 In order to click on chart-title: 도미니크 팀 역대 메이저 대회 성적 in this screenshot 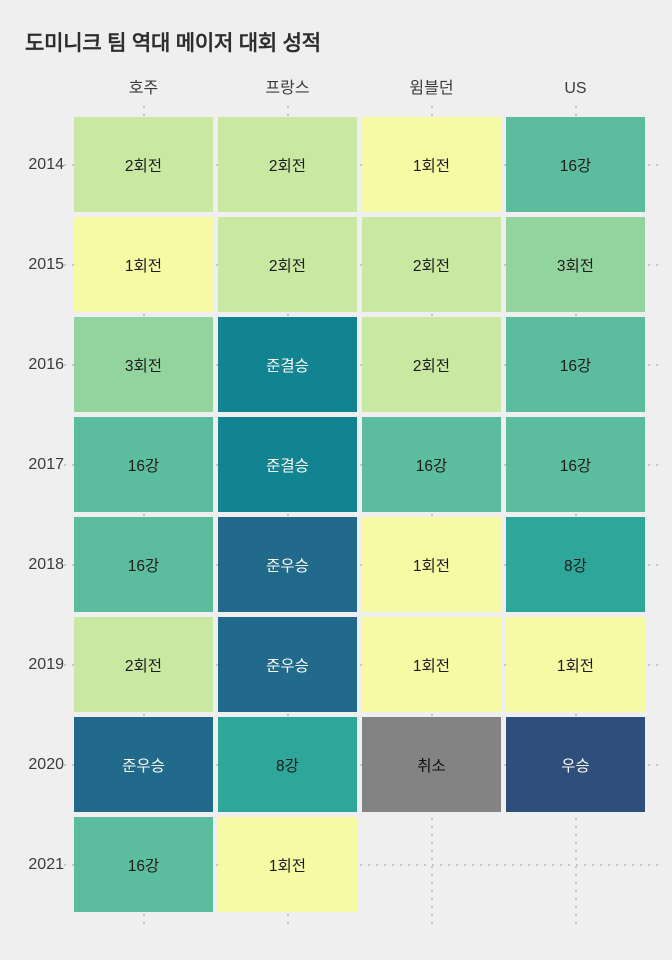, I will do `click(173, 43)`.